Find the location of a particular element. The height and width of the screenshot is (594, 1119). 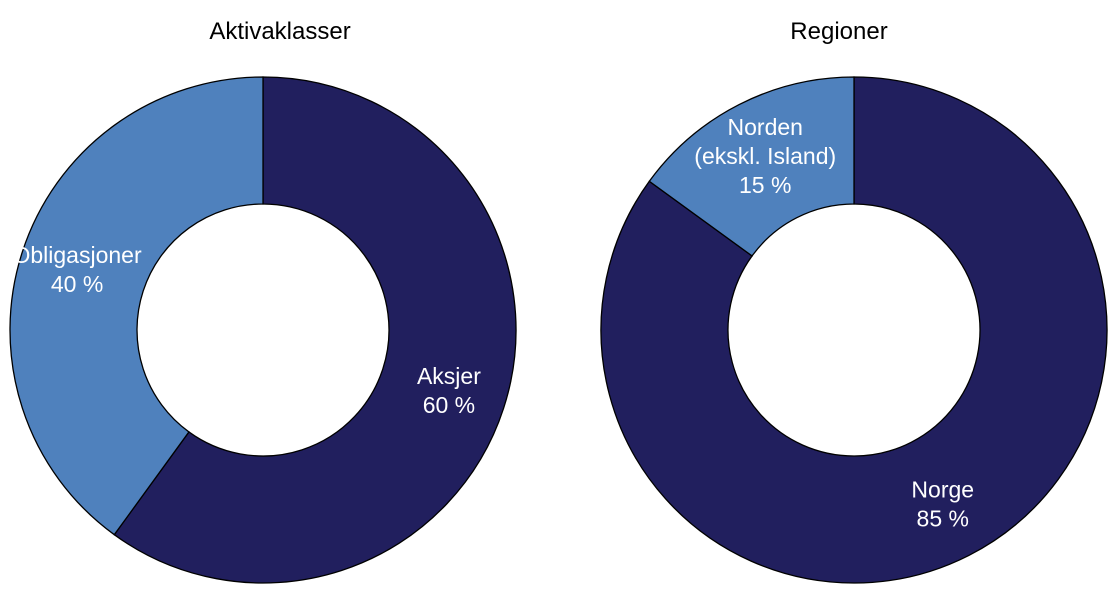

slice-label: Obligasjoner 40 % is located at coordinates (76, 269).